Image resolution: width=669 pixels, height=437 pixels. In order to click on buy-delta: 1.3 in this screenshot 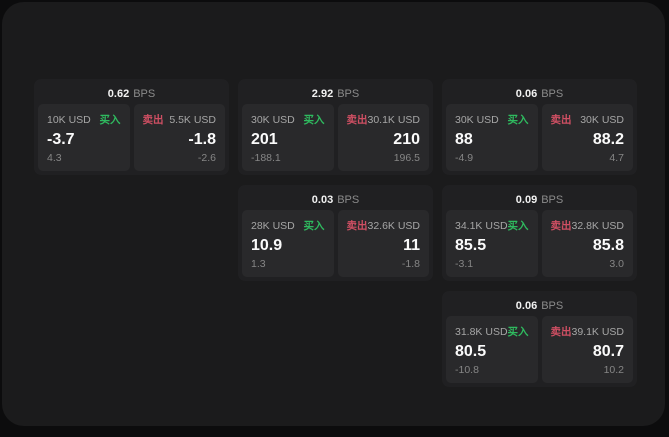, I will do `click(258, 264)`.